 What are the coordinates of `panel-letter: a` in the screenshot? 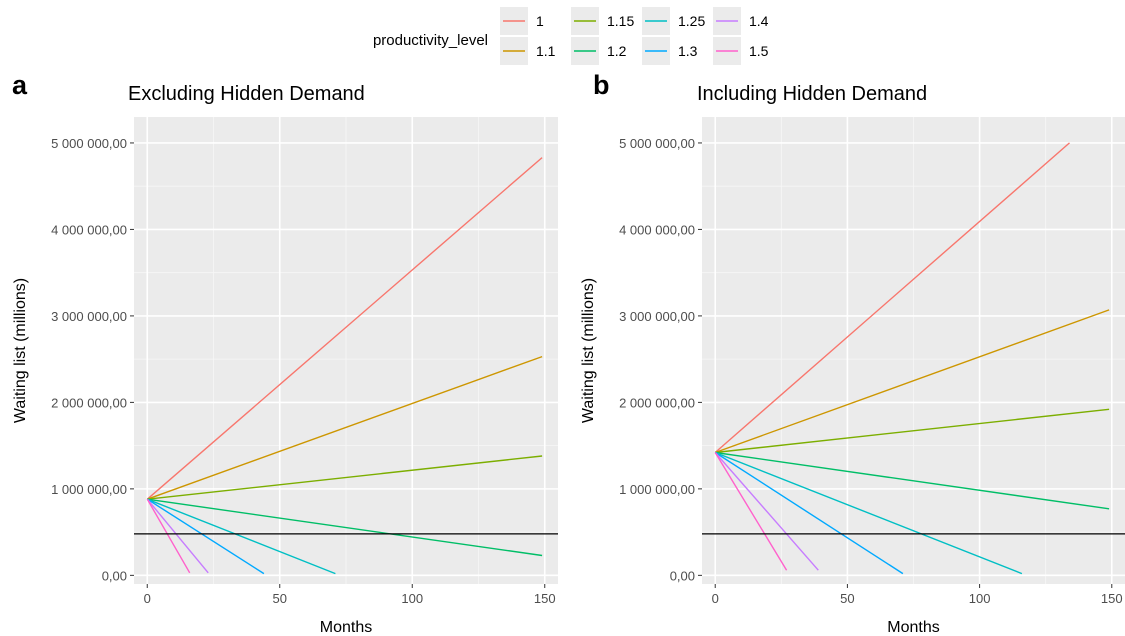 It's located at (20, 85).